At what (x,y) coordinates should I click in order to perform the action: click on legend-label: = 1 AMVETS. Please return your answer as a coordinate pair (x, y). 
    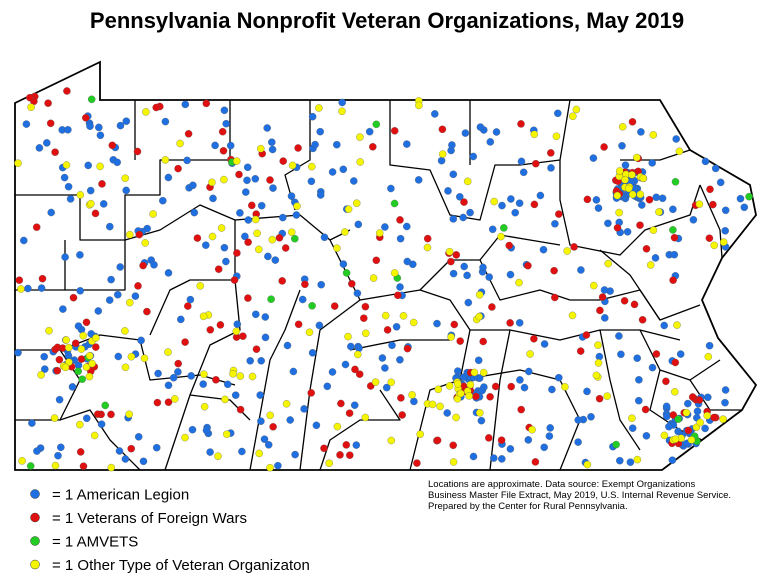
    Looking at the image, I should click on (95, 542).